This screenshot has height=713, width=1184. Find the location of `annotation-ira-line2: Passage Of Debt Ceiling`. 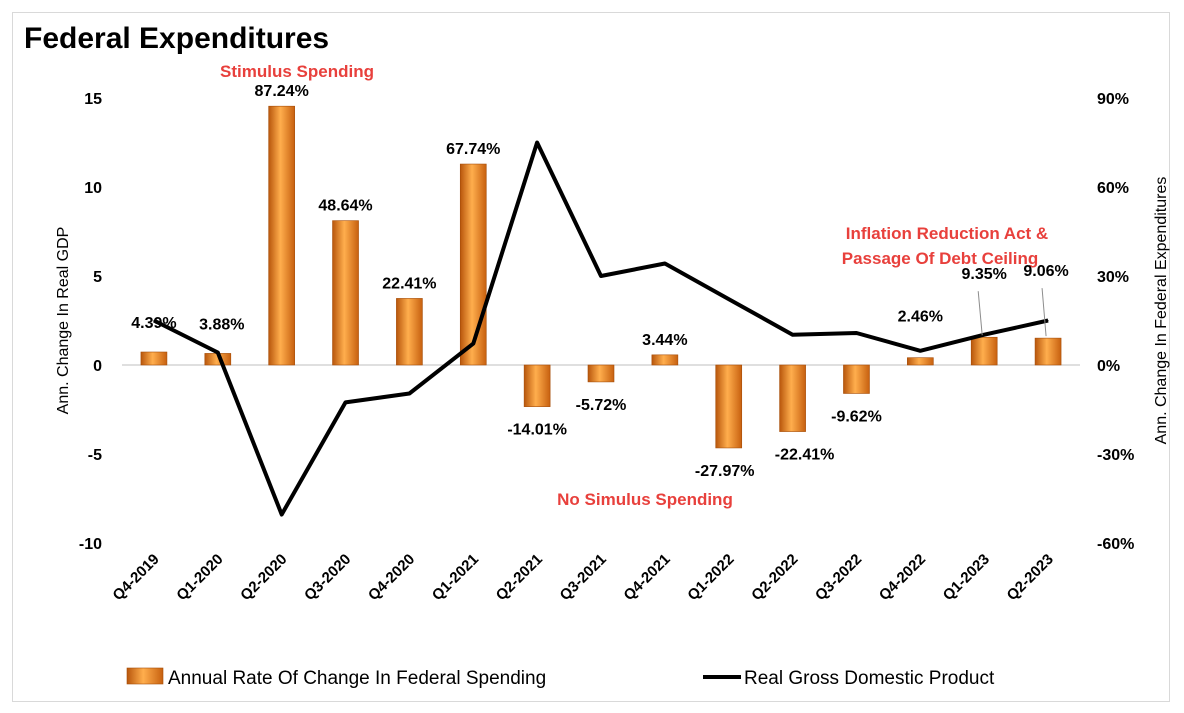

annotation-ira-line2: Passage Of Debt Ceiling is located at coordinates (940, 258).